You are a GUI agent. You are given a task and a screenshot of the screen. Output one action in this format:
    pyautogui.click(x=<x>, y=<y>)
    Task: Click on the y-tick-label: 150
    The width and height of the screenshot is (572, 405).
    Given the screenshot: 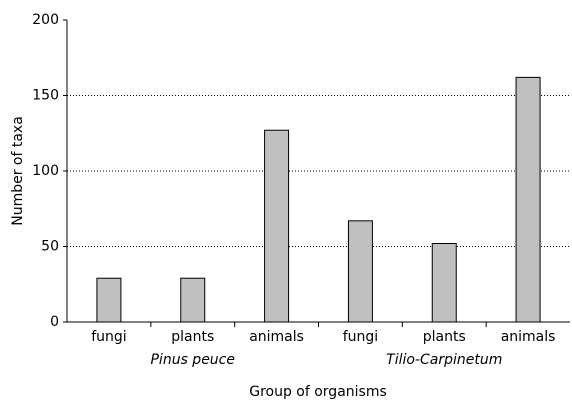 What is the action you would take?
    pyautogui.click(x=45, y=96)
    